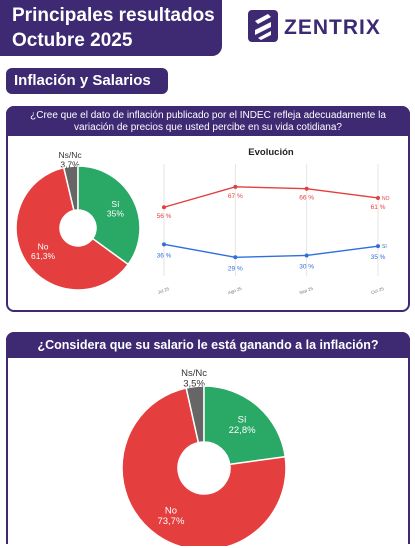 This screenshot has height=548, width=415. What do you see at coordinates (242, 430) in the screenshot?
I see `slice-value: 22,8%` at bounding box center [242, 430].